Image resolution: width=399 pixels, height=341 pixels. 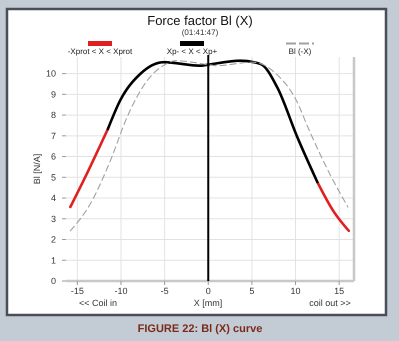 What do you see at coordinates (192, 51) in the screenshot?
I see `legend-label: Xp- < X < Xp+` at bounding box center [192, 51].